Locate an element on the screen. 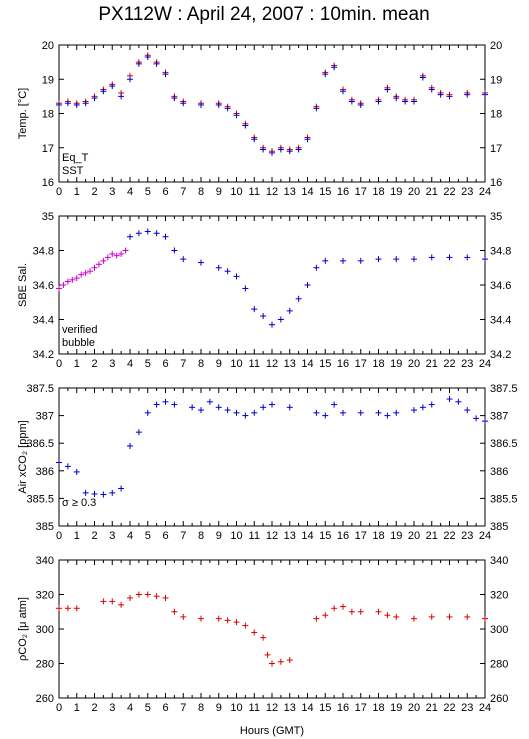 The image size is (529, 739). x-tick-label: 0 is located at coordinates (59, 536).